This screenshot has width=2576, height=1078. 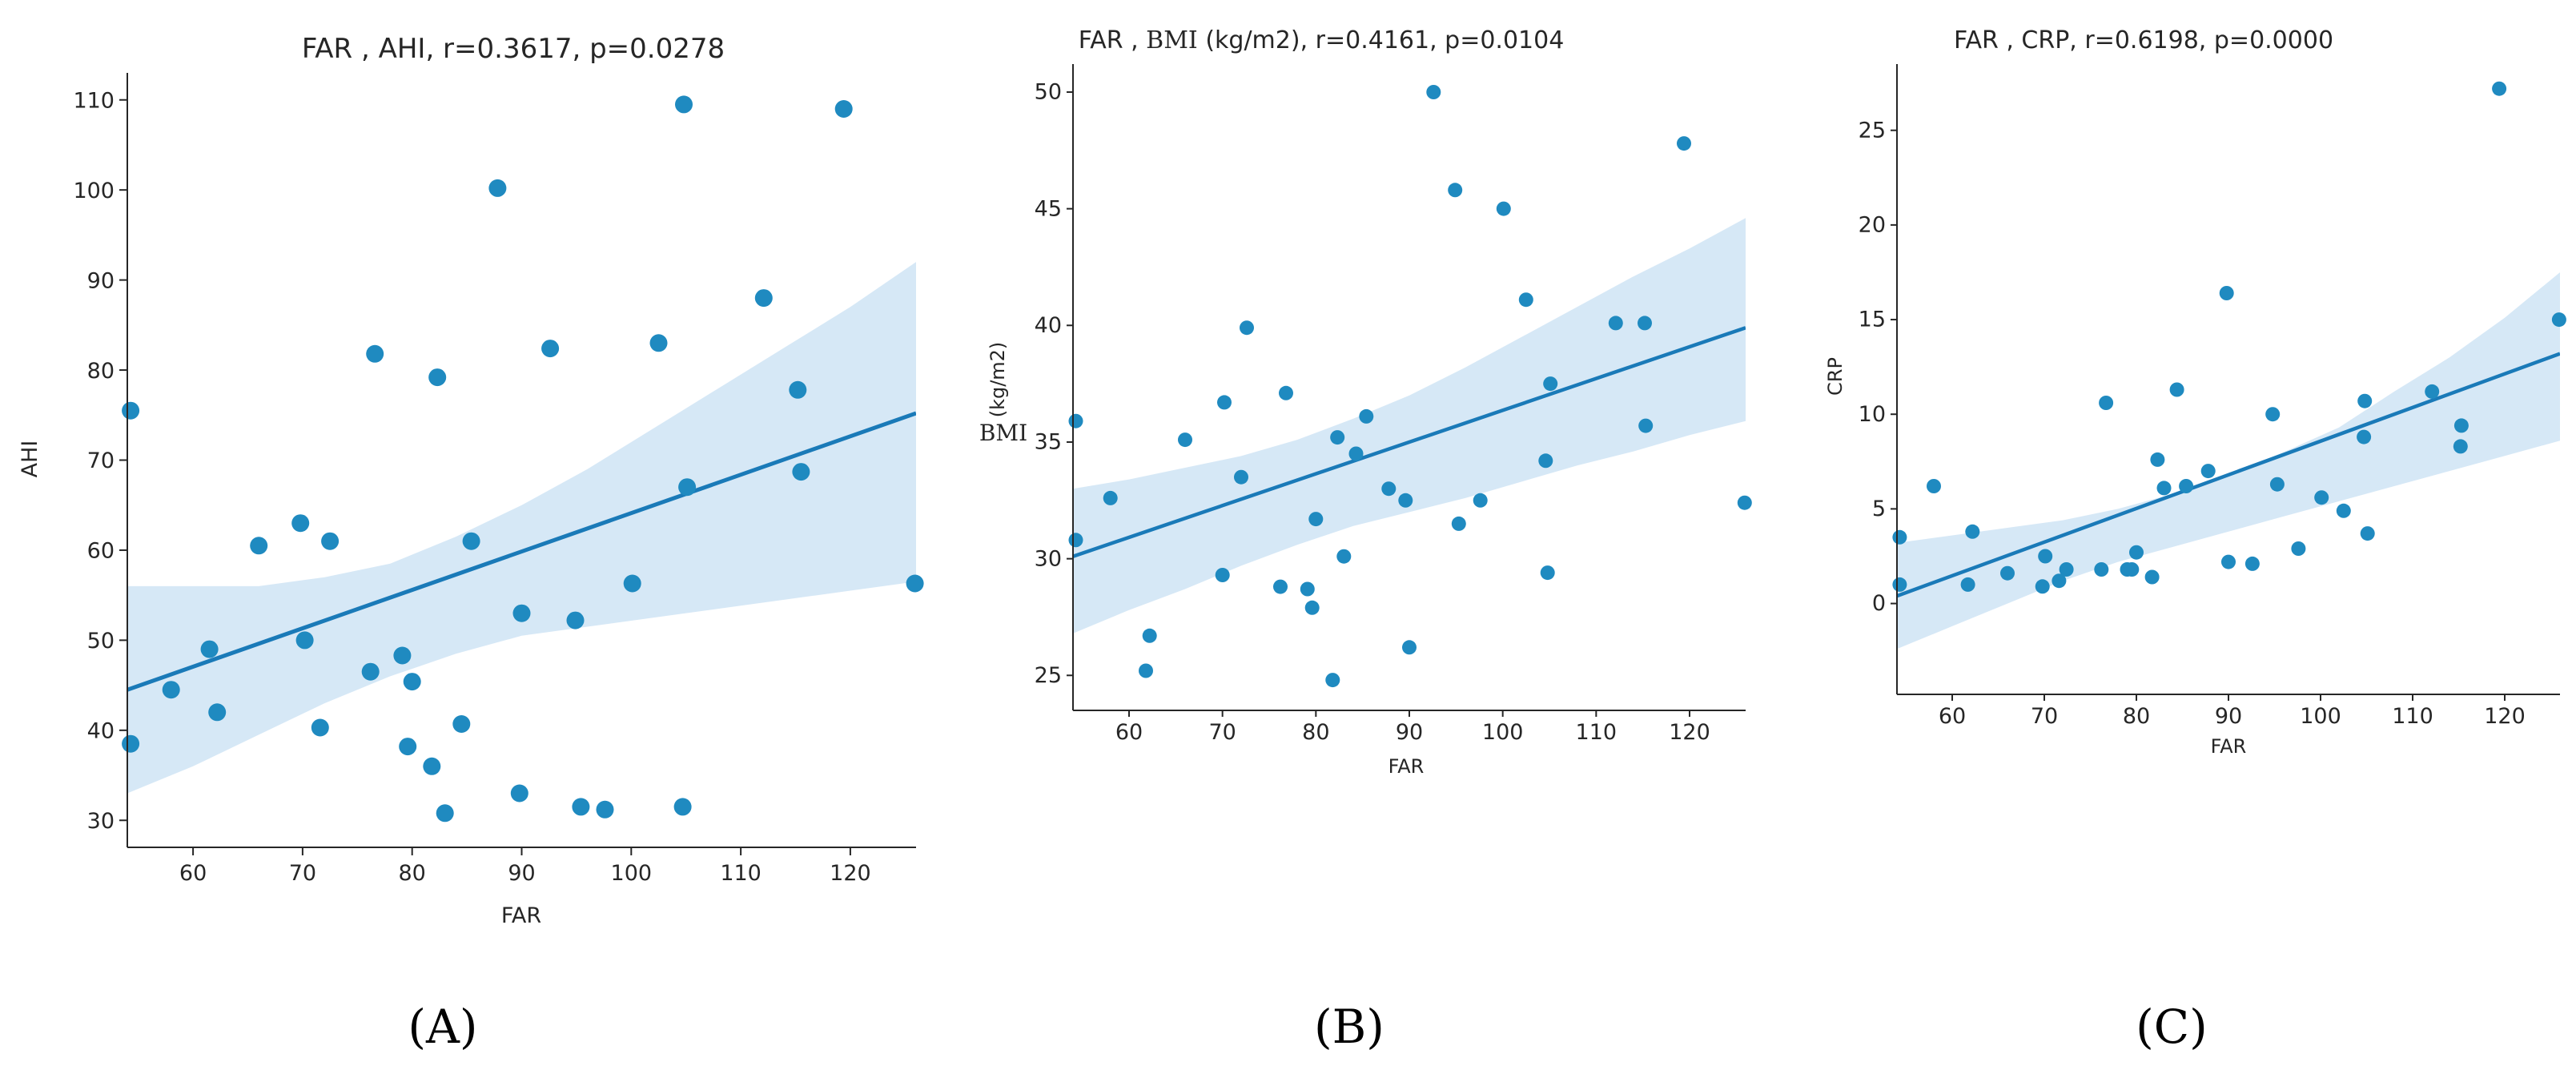 I want to click on chart-c-y-tick-label: 0, so click(x=1879, y=603).